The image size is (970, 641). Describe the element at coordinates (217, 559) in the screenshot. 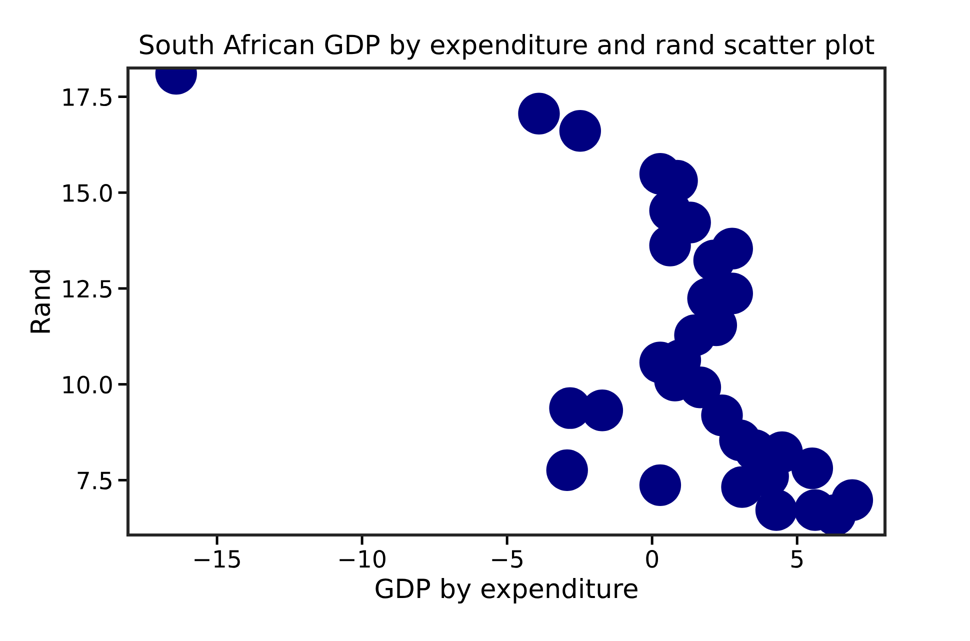

I see `x-tick-label: −15` at that location.